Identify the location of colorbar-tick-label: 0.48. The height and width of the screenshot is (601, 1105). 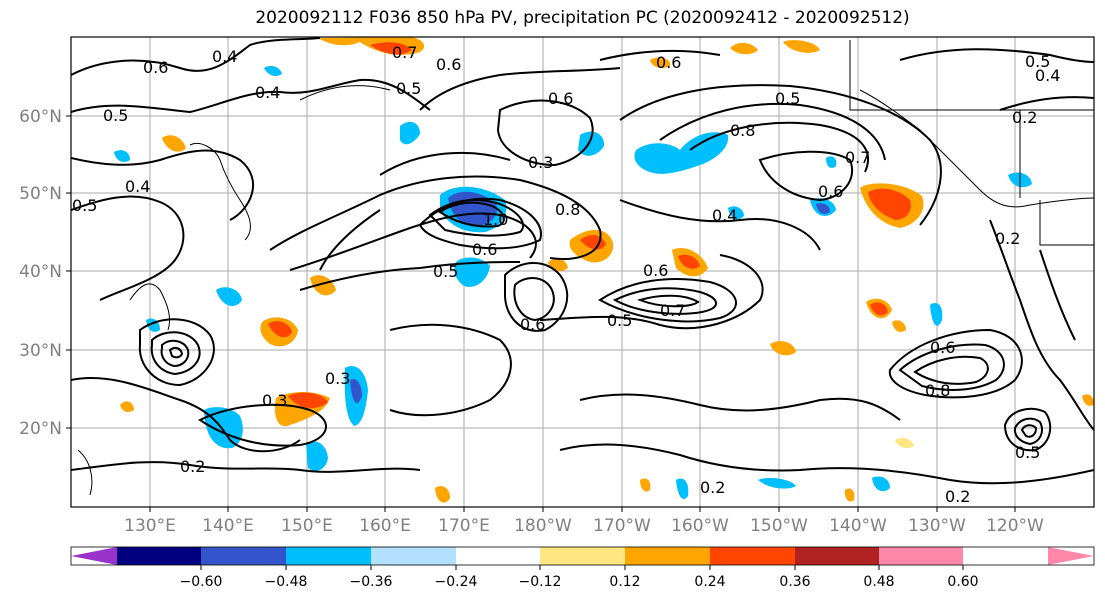
(878, 582).